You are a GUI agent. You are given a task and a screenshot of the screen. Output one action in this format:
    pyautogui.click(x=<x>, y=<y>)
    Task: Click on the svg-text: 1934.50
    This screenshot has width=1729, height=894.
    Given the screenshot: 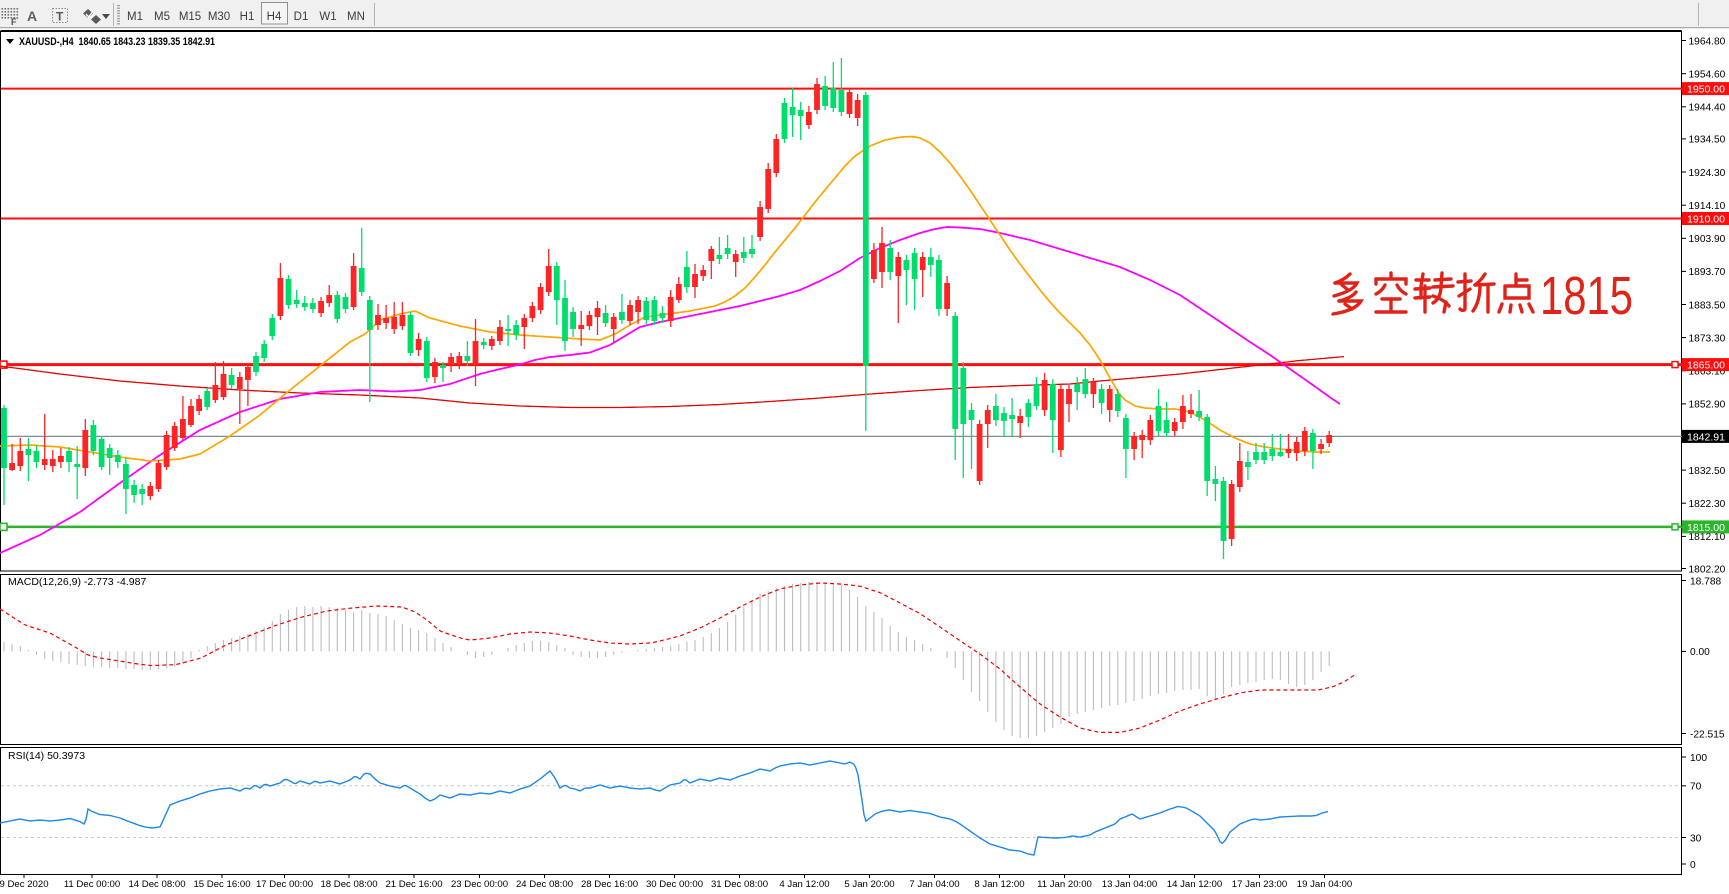 What is the action you would take?
    pyautogui.click(x=1707, y=140)
    